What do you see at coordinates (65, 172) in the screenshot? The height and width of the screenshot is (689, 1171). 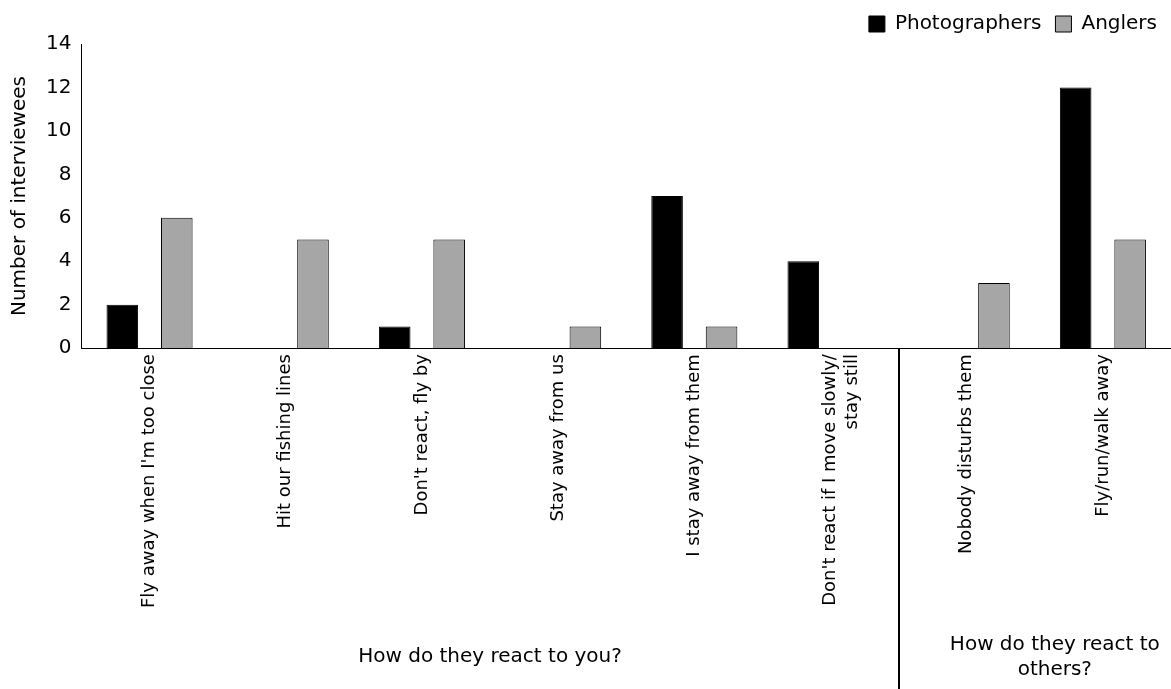 I see `y-tick-label: 8` at bounding box center [65, 172].